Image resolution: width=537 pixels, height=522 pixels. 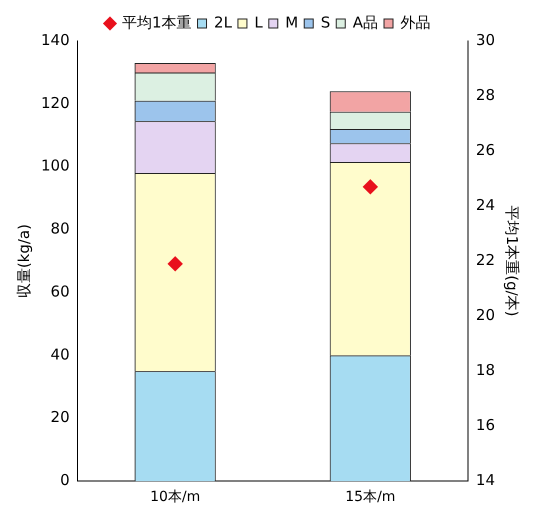 What do you see at coordinates (486, 259) in the screenshot?
I see `y2-tick-label: 22` at bounding box center [486, 259].